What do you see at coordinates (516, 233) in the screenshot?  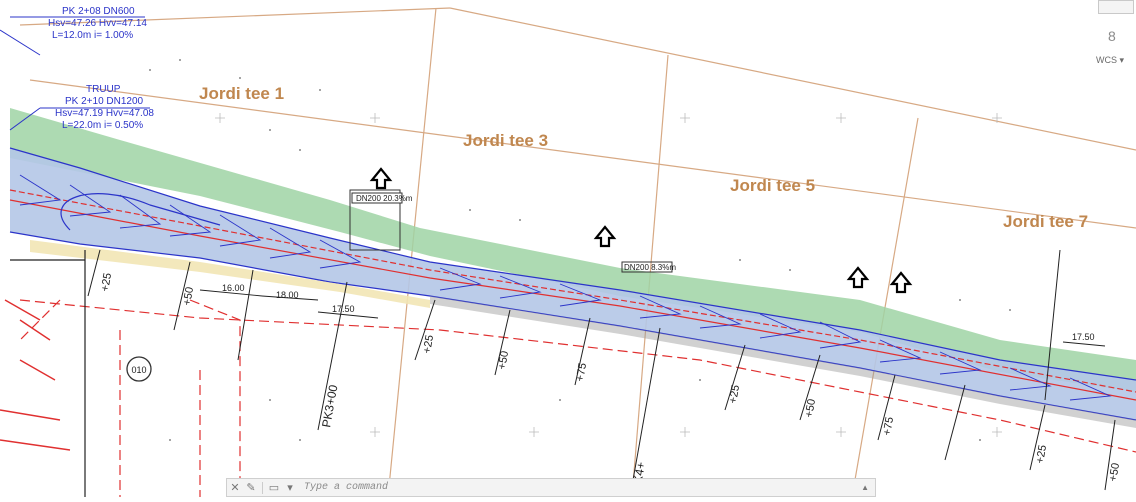 I see `culvert-labels: DN200 20.3%m DN200 8.3%m` at bounding box center [516, 233].